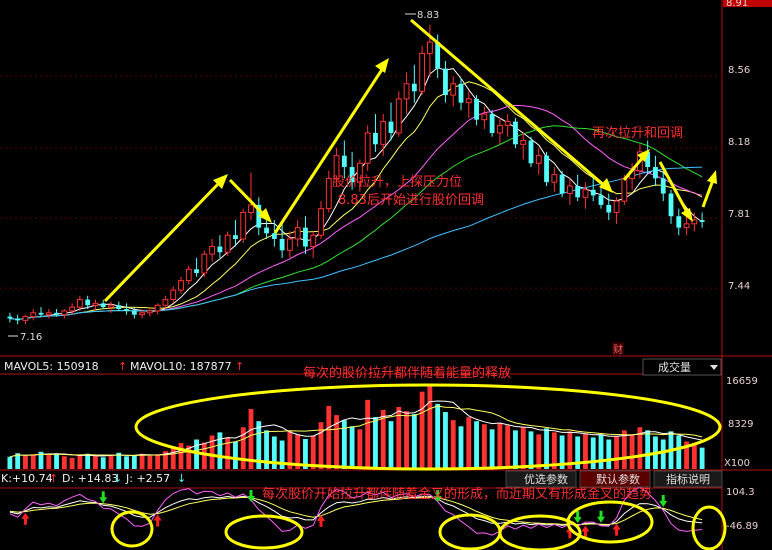 The image size is (772, 550). I want to click on price-tick: 8.18, so click(739, 142).